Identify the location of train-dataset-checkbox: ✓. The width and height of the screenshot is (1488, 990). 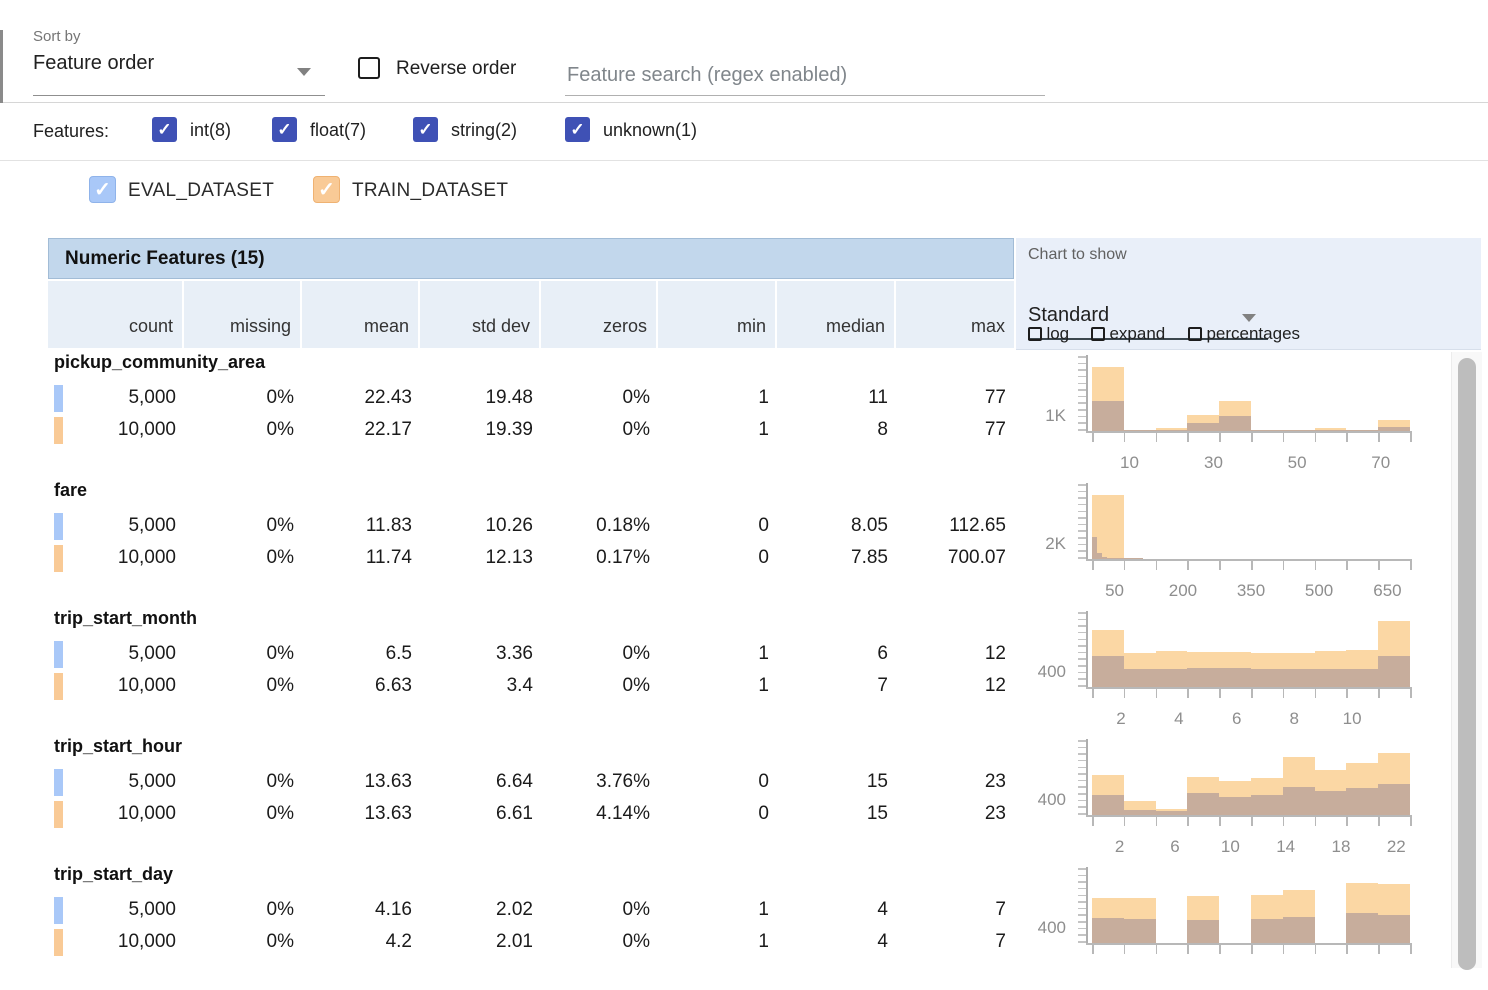
(326, 189).